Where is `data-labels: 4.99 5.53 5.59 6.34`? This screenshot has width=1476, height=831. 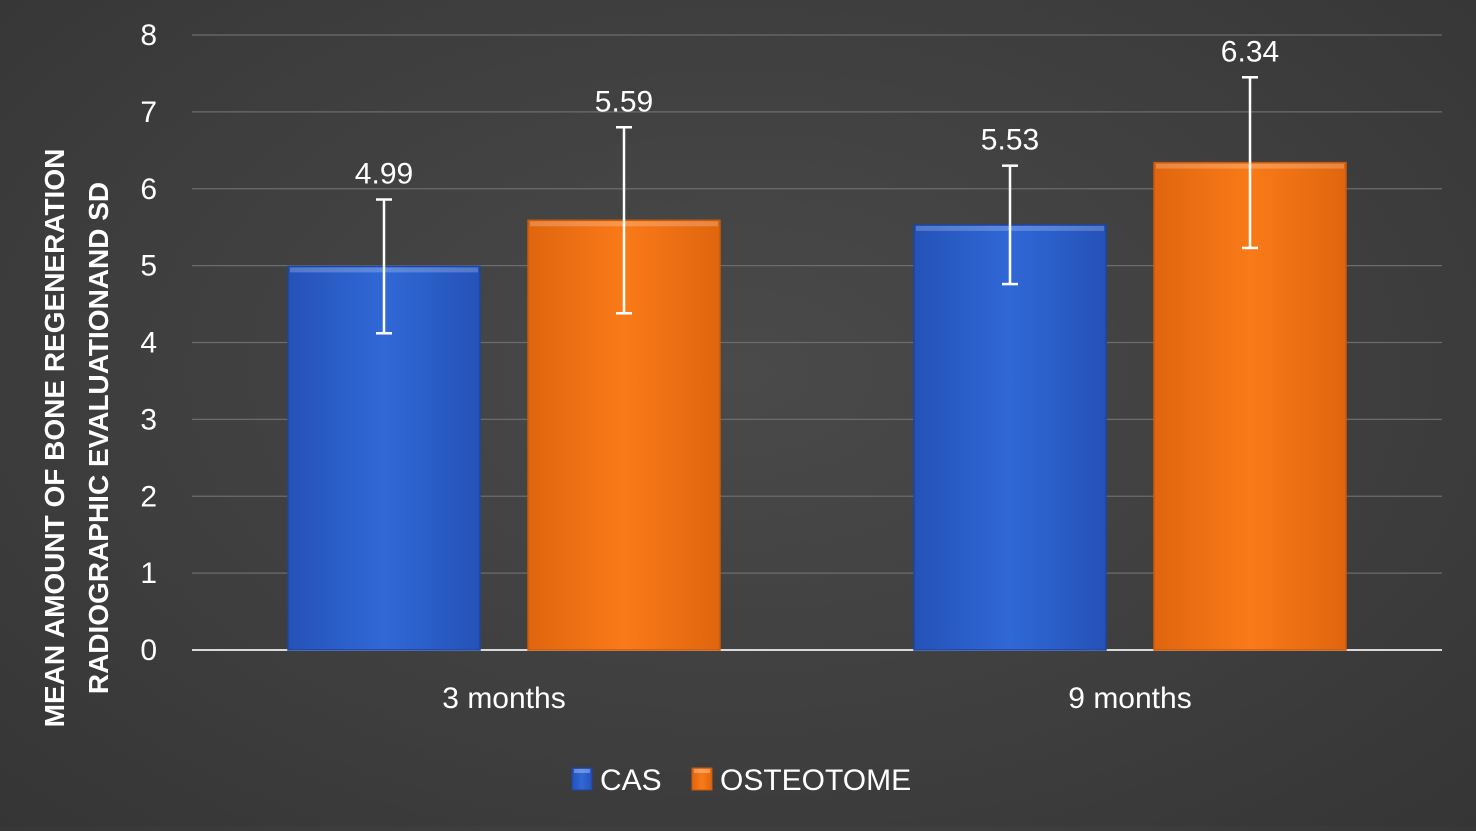 data-labels: 4.99 5.53 5.59 6.34 is located at coordinates (817, 112).